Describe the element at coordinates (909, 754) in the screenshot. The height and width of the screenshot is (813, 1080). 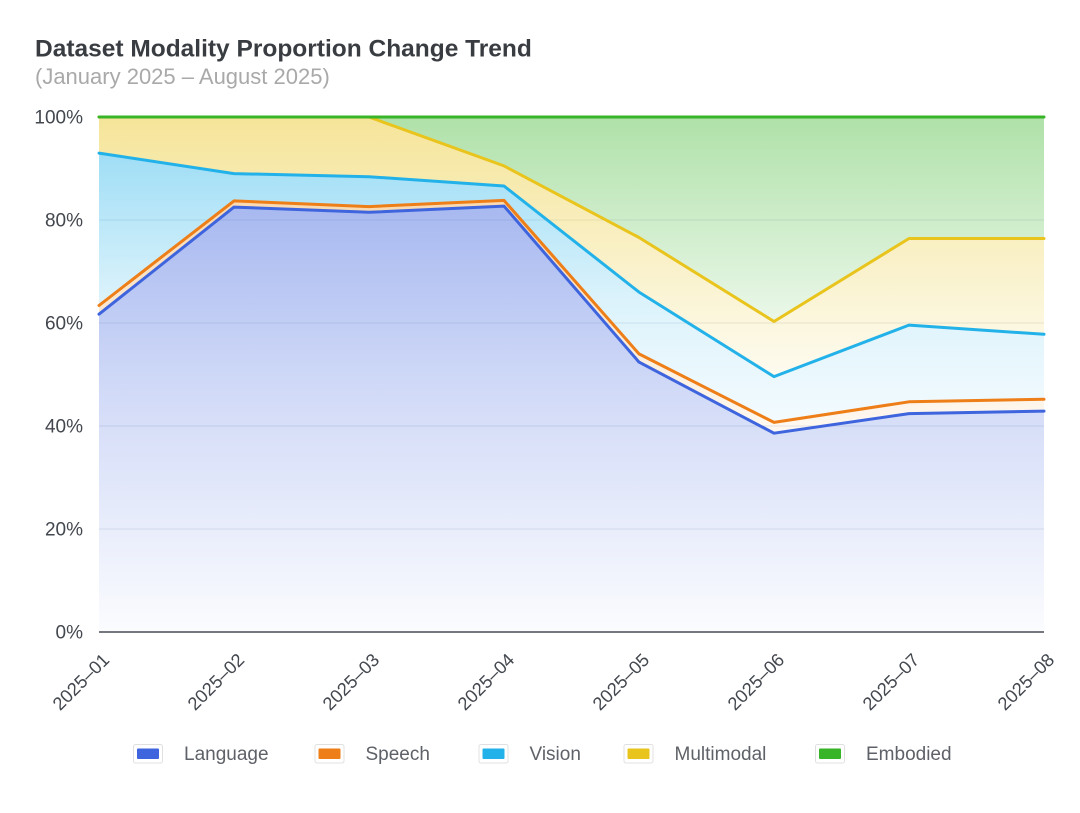
I see `svg-text: Embodied` at that location.